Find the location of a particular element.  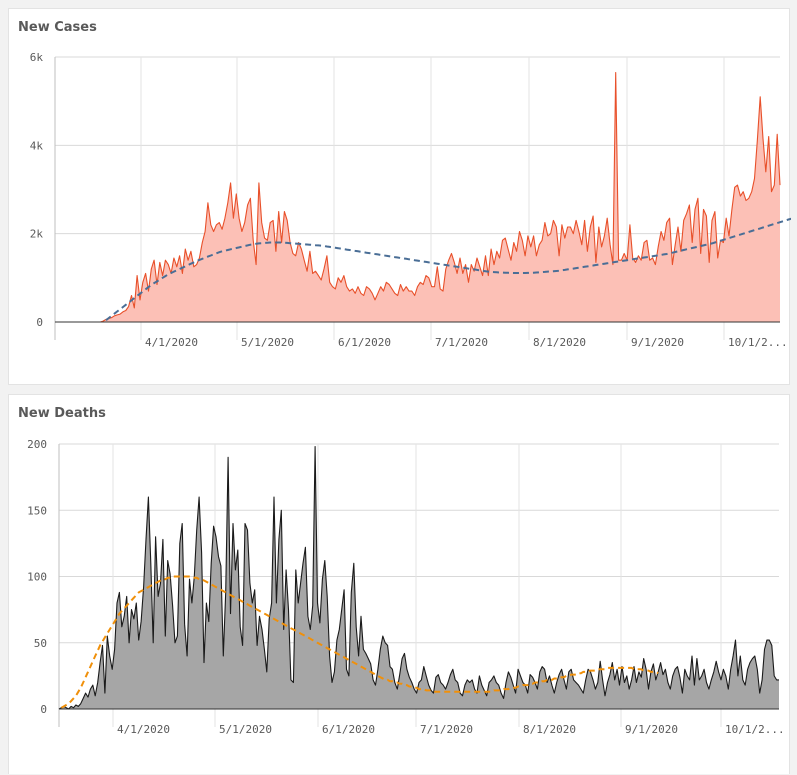

y-tick-label: 4k is located at coordinates (37, 145).